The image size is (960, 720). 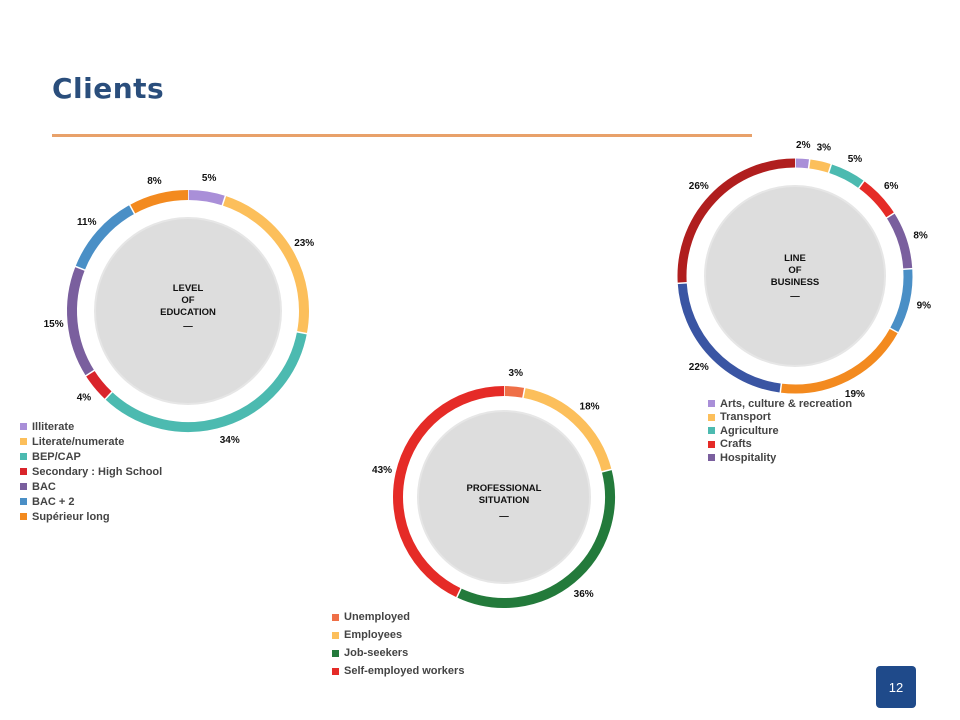 I want to click on percent-label: 9%, so click(x=924, y=305).